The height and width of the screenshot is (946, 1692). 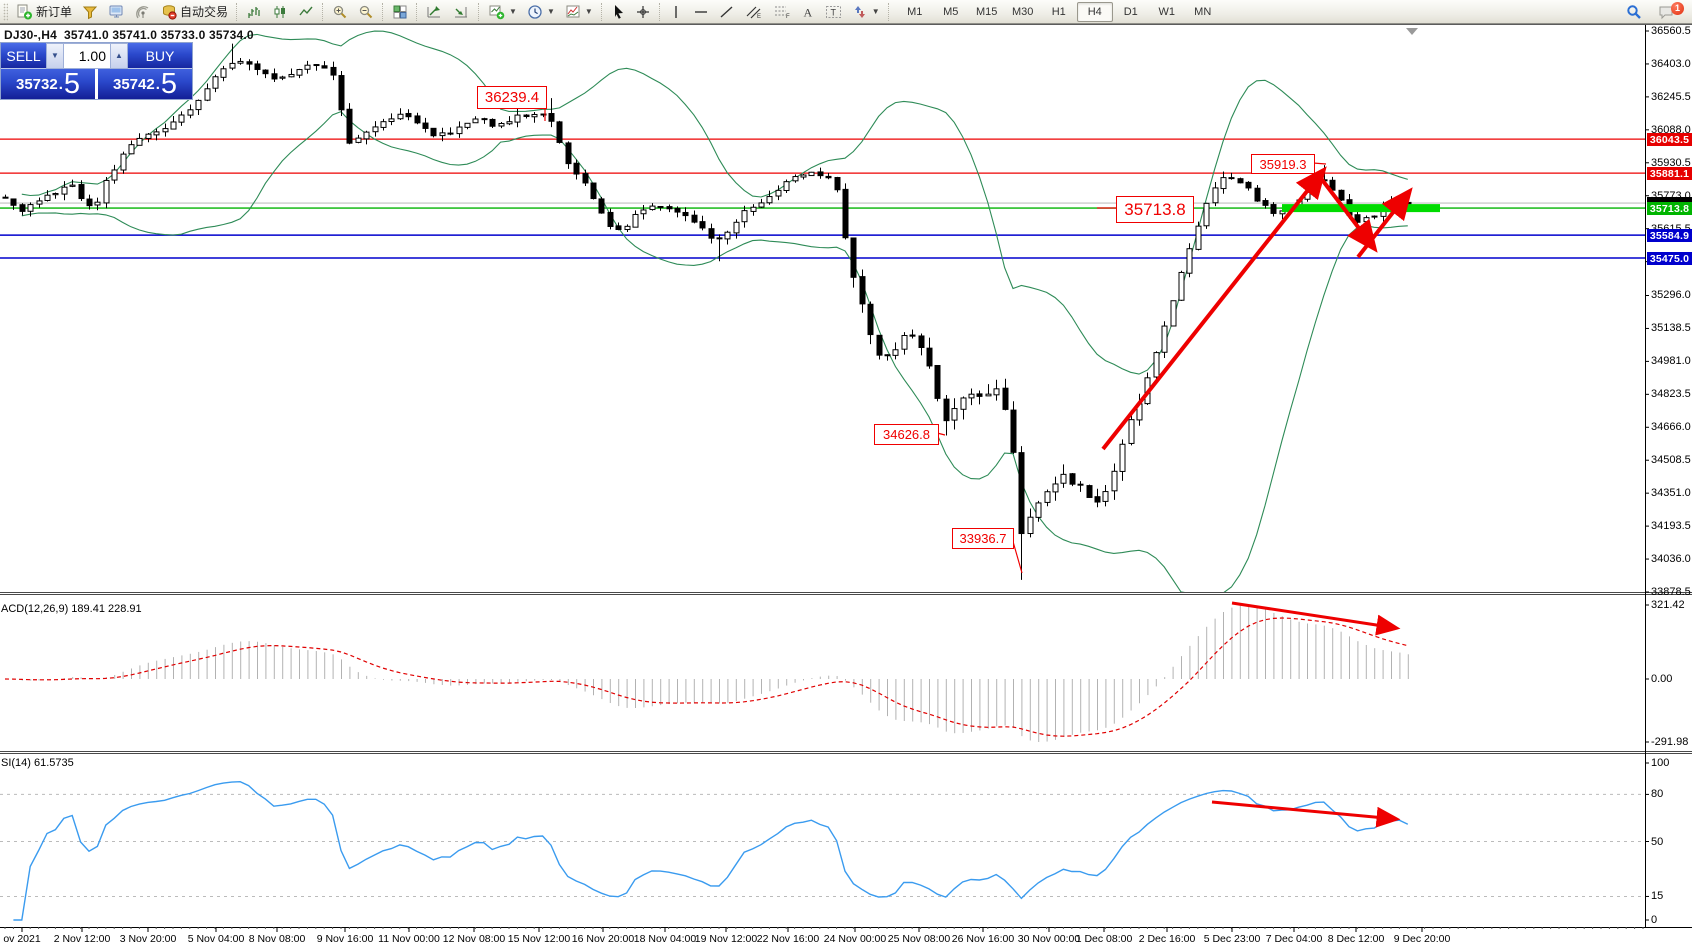 I want to click on rsi-scale-label: 80, so click(x=1657, y=794).